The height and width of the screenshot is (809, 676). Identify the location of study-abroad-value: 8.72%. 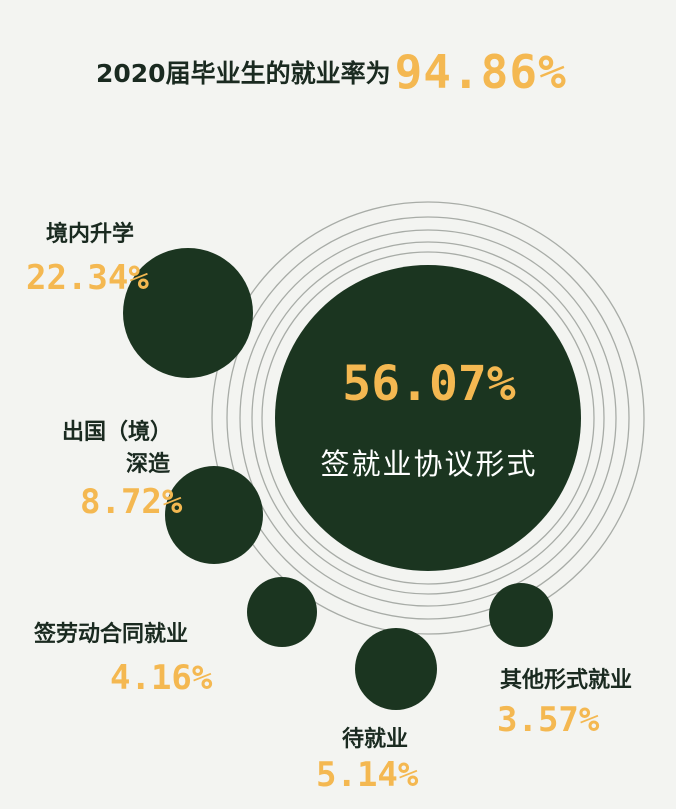
(131, 502).